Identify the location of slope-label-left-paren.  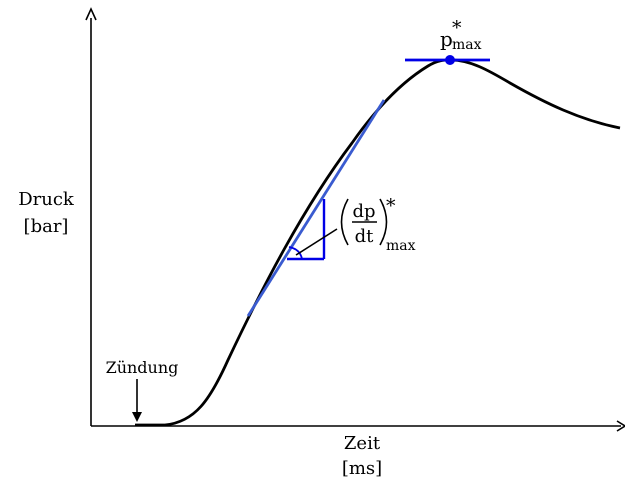
(344, 222).